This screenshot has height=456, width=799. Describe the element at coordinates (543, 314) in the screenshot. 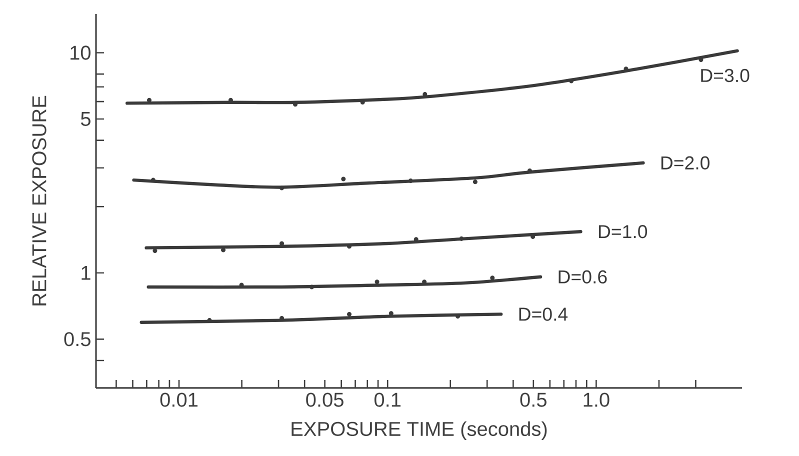

I see `series-label: D=0.4` at that location.